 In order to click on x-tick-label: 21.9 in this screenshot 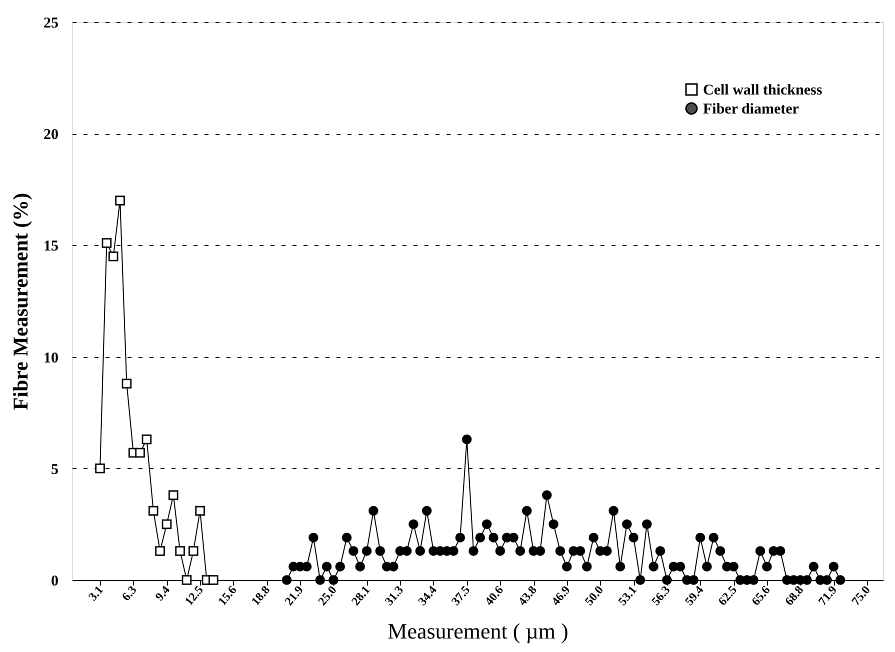, I will do `click(294, 595)`.